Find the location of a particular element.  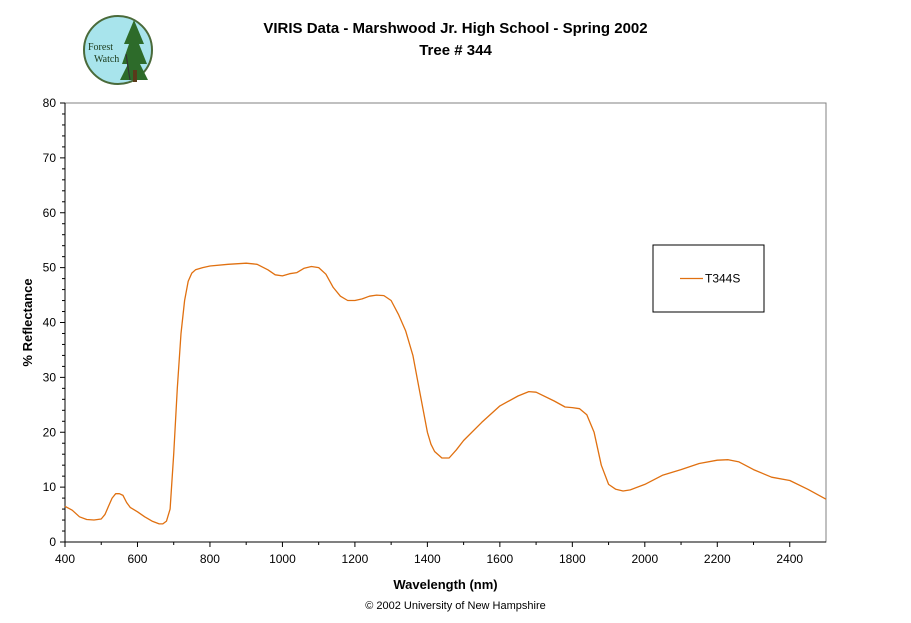

y-tick-label: 80 is located at coordinates (50, 103).